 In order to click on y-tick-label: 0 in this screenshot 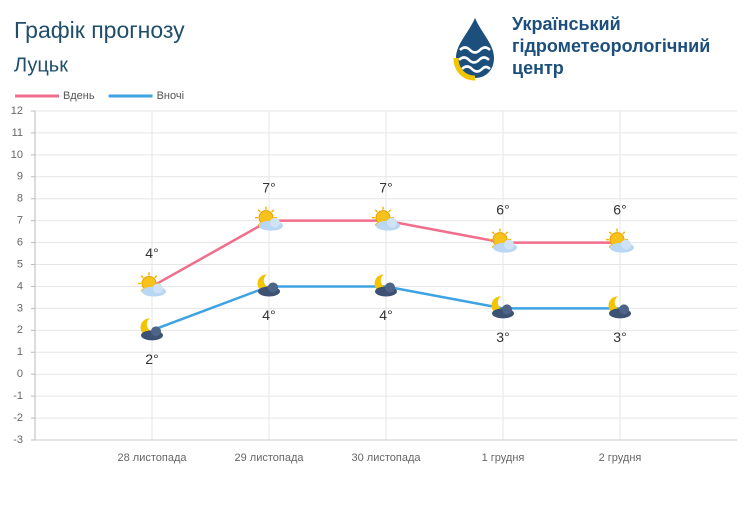, I will do `click(20, 374)`.